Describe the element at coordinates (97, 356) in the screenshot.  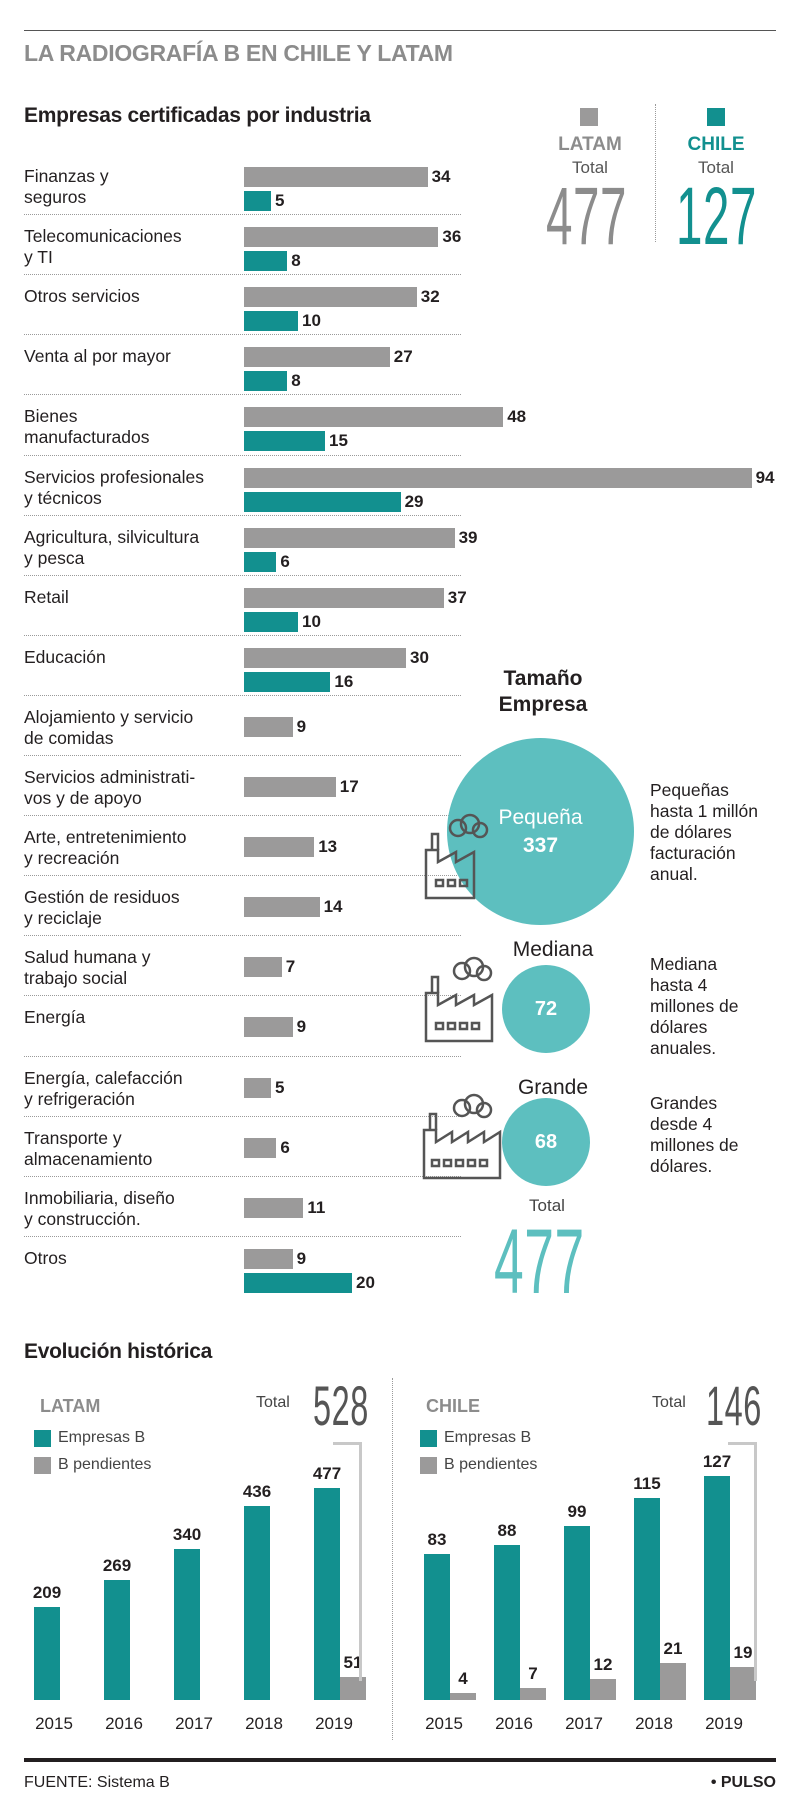
I see `industry-label-line: Venta al por mayor` at that location.